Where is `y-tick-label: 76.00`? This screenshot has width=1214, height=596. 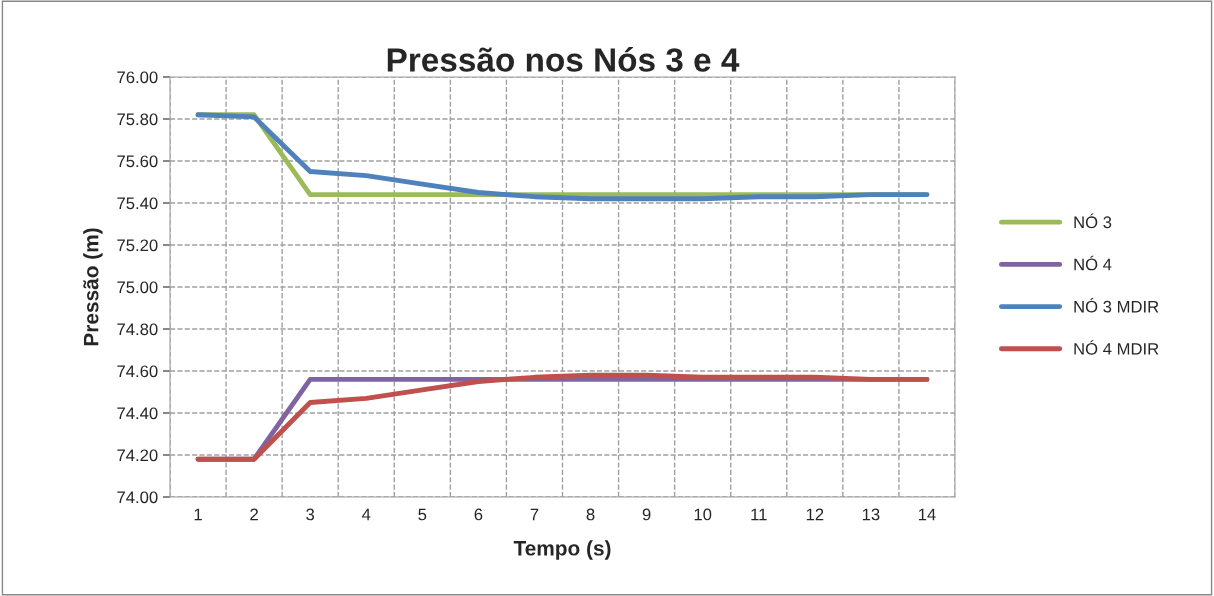
y-tick-label: 76.00 is located at coordinates (137, 77).